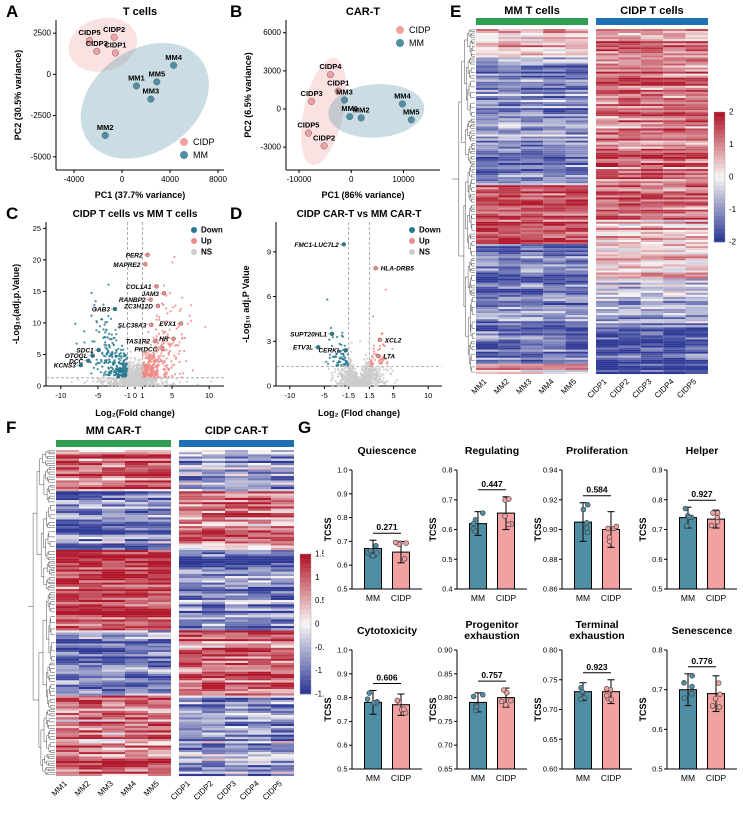 The height and width of the screenshot is (825, 743). Describe the element at coordinates (126, 265) in the screenshot. I see `svg-text: MAPRE2` at that location.